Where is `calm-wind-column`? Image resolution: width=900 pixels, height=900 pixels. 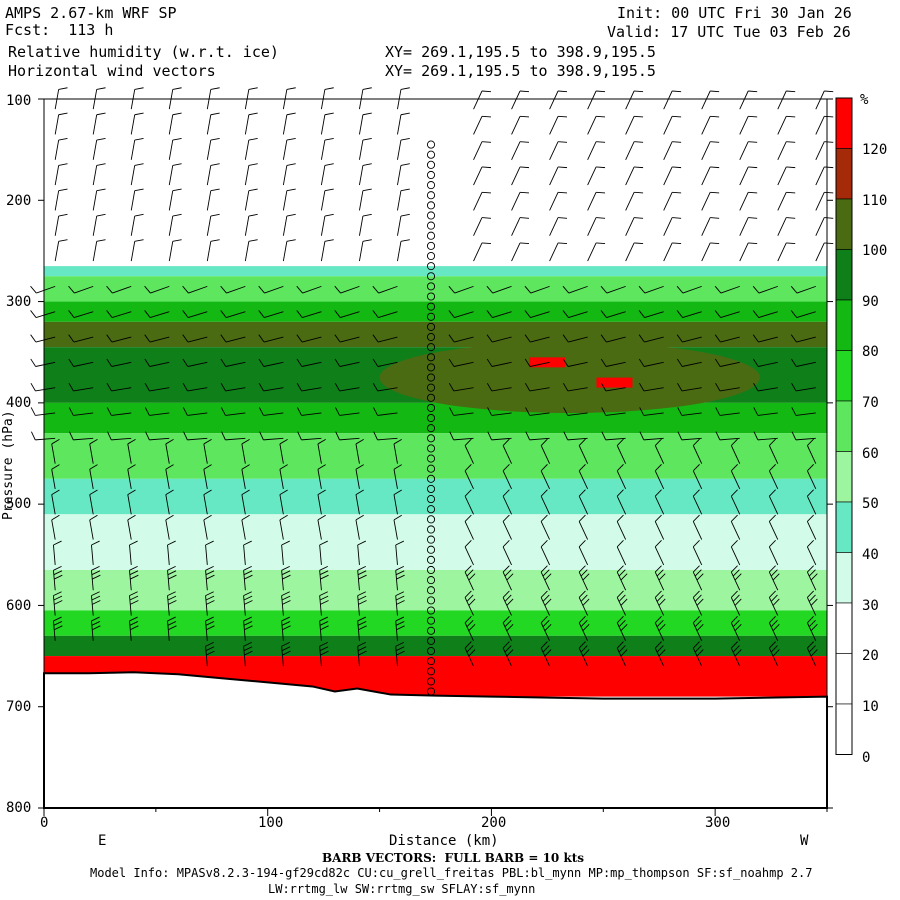 calm-wind-column is located at coordinates (431, 418).